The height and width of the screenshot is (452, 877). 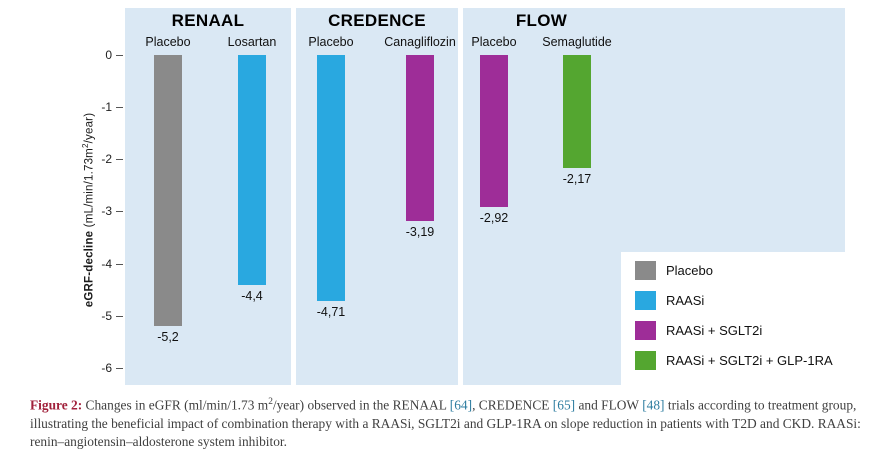 What do you see at coordinates (685, 300) in the screenshot?
I see `legend-label: RAASi` at bounding box center [685, 300].